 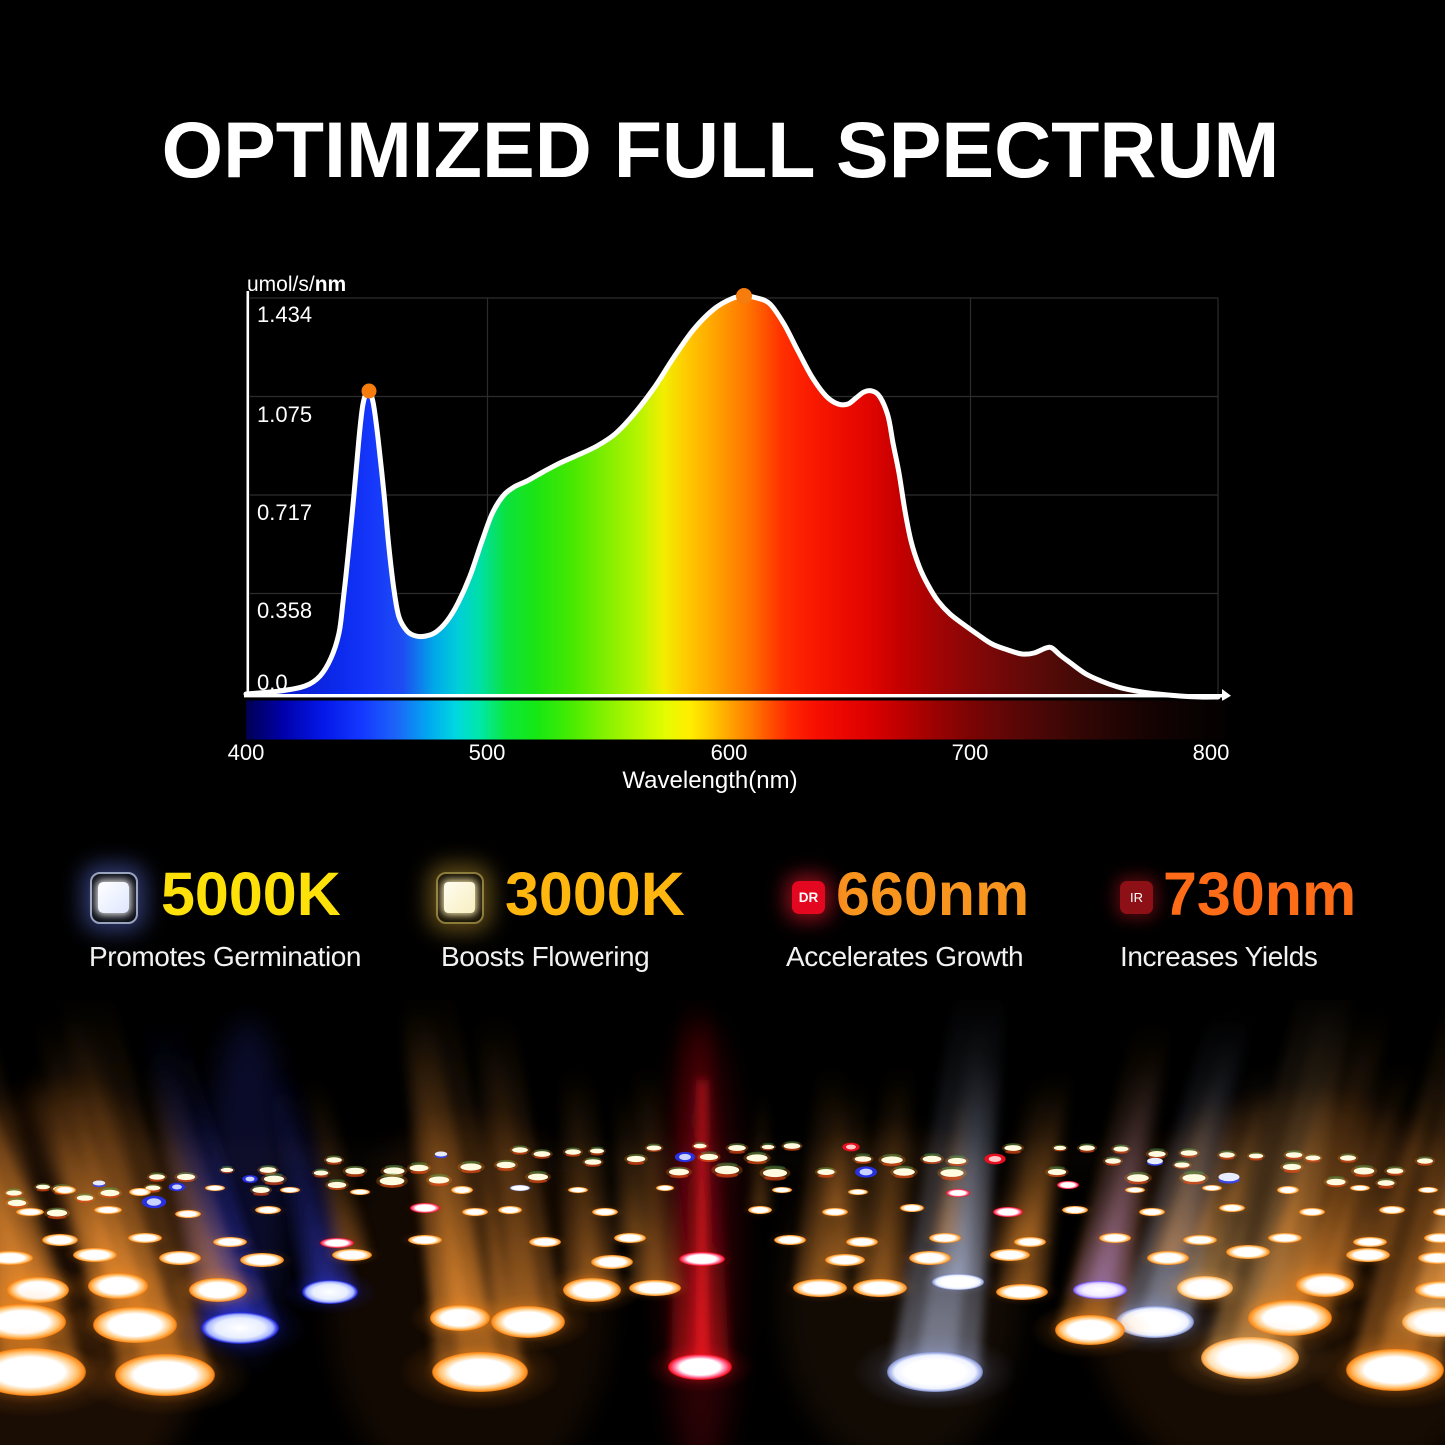 I want to click on svg-text: 600, so click(x=729, y=752).